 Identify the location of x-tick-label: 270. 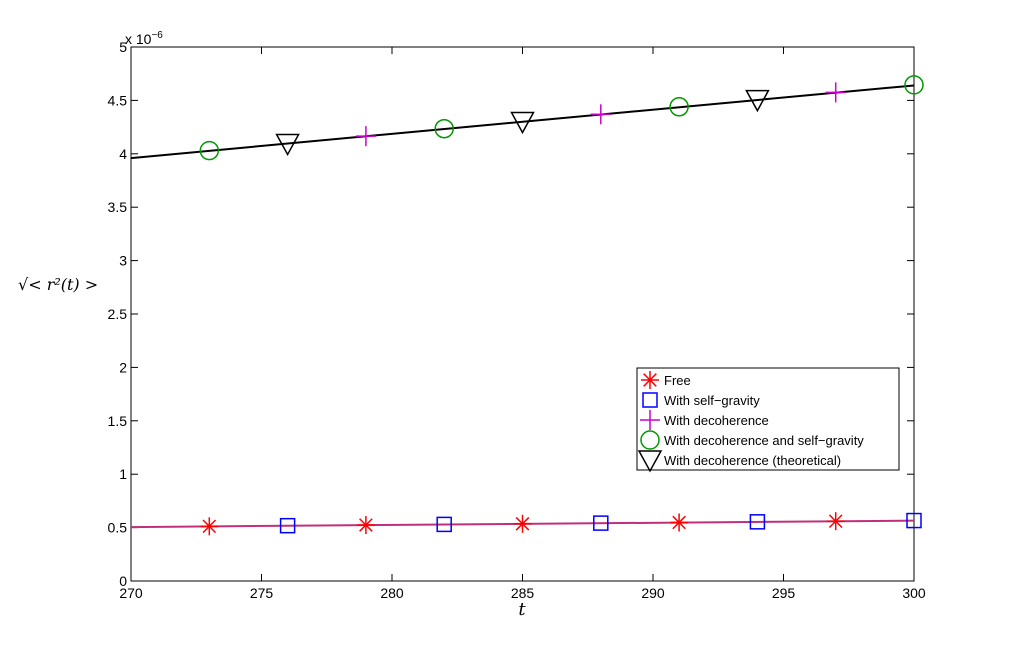
(131, 593).